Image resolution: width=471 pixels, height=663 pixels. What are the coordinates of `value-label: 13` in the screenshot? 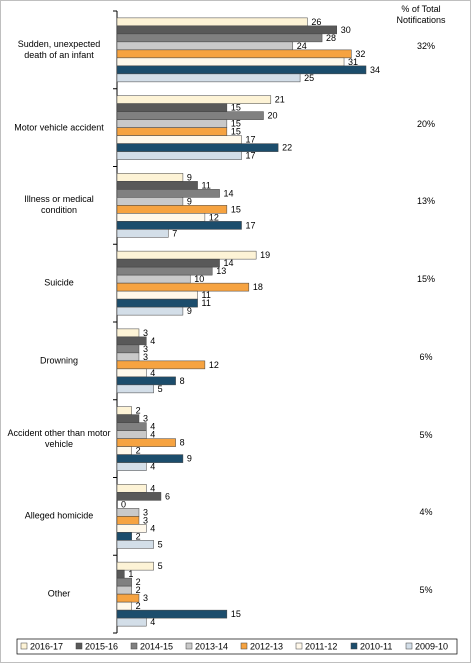 It's located at (221, 271).